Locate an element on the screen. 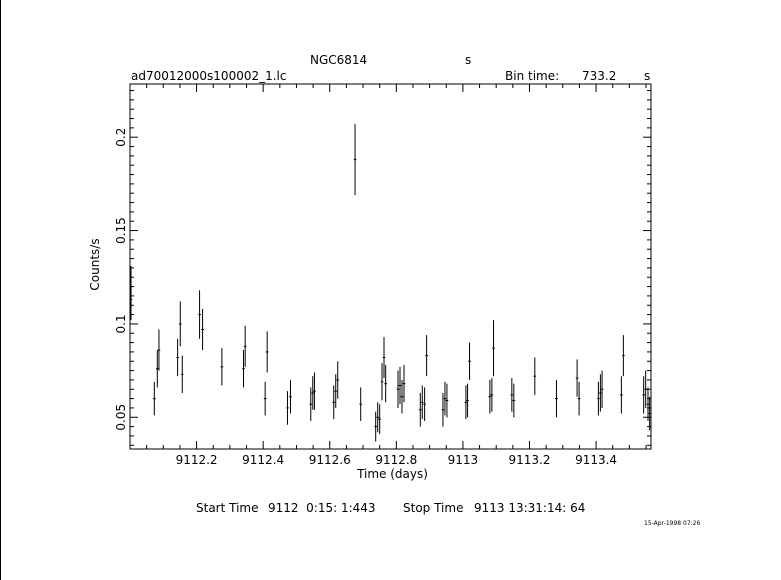 The image size is (781, 580). x-tick-label: 9113 is located at coordinates (463, 460).